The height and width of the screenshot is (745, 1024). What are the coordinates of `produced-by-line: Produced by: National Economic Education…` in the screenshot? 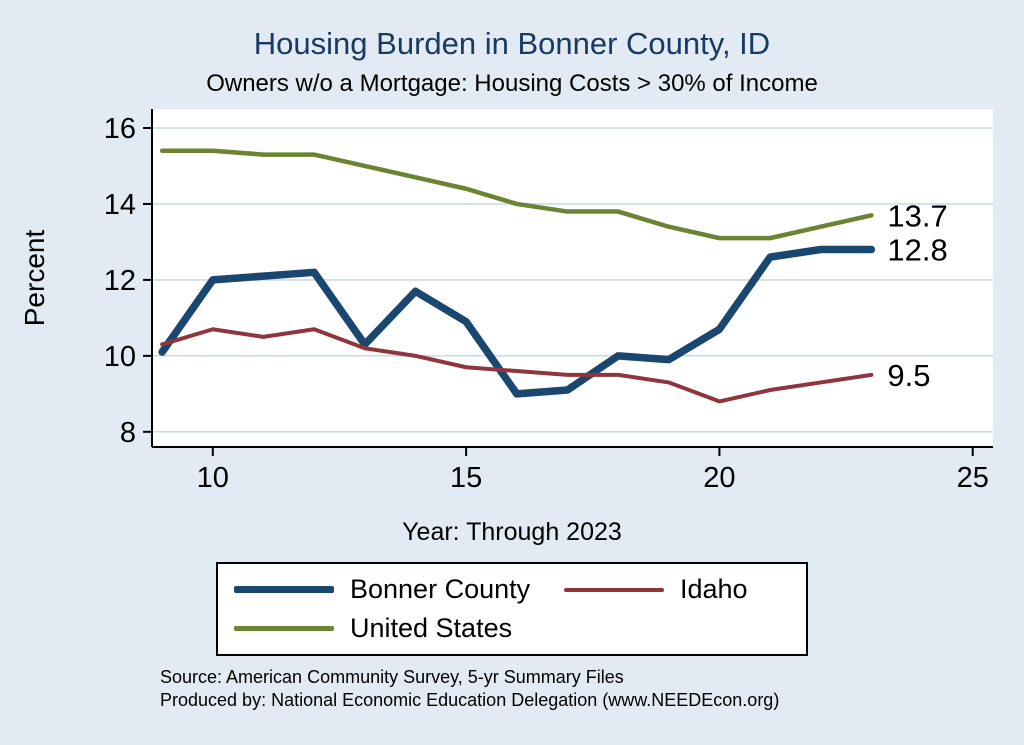 It's located at (470, 700).